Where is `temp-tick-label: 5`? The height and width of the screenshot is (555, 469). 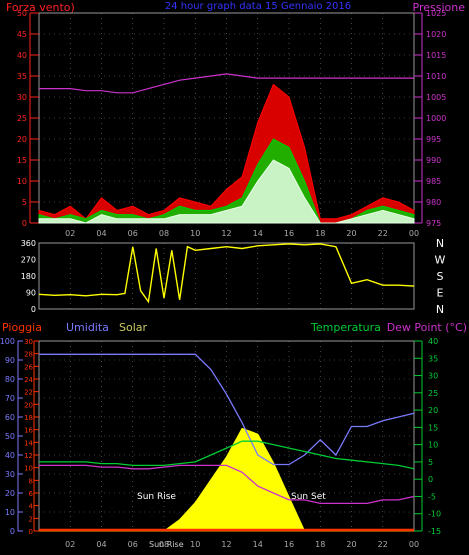
temp-tick-label: 5 is located at coordinates (430, 462).